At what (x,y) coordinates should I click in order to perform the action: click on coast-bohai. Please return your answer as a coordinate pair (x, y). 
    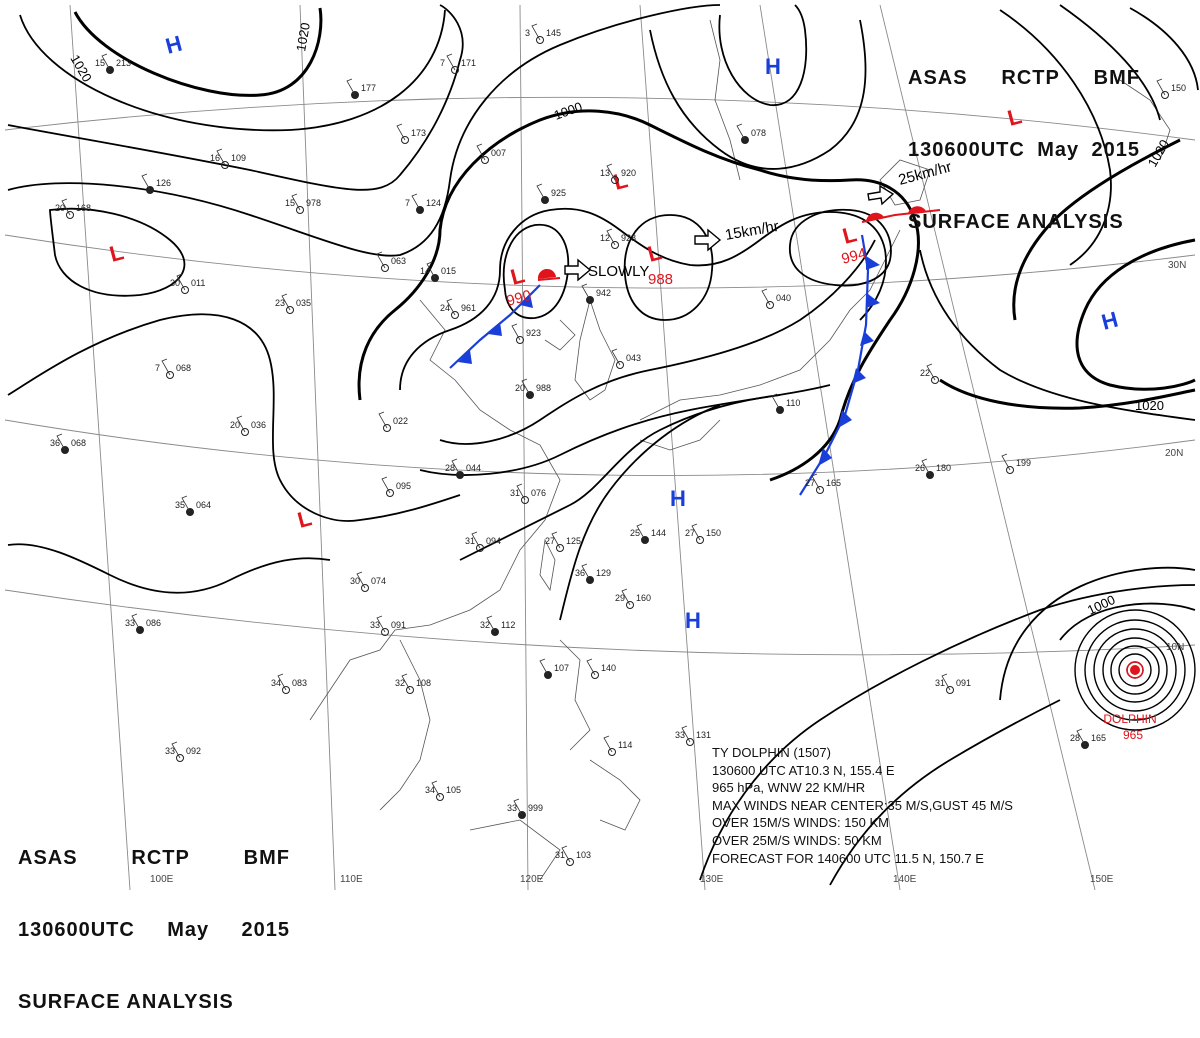
    Looking at the image, I should click on (560, 335).